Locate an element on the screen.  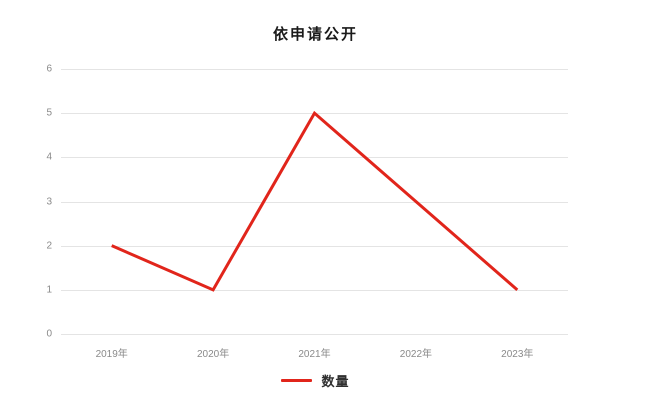
y-axis-tick-label: 0 is located at coordinates (49, 334).